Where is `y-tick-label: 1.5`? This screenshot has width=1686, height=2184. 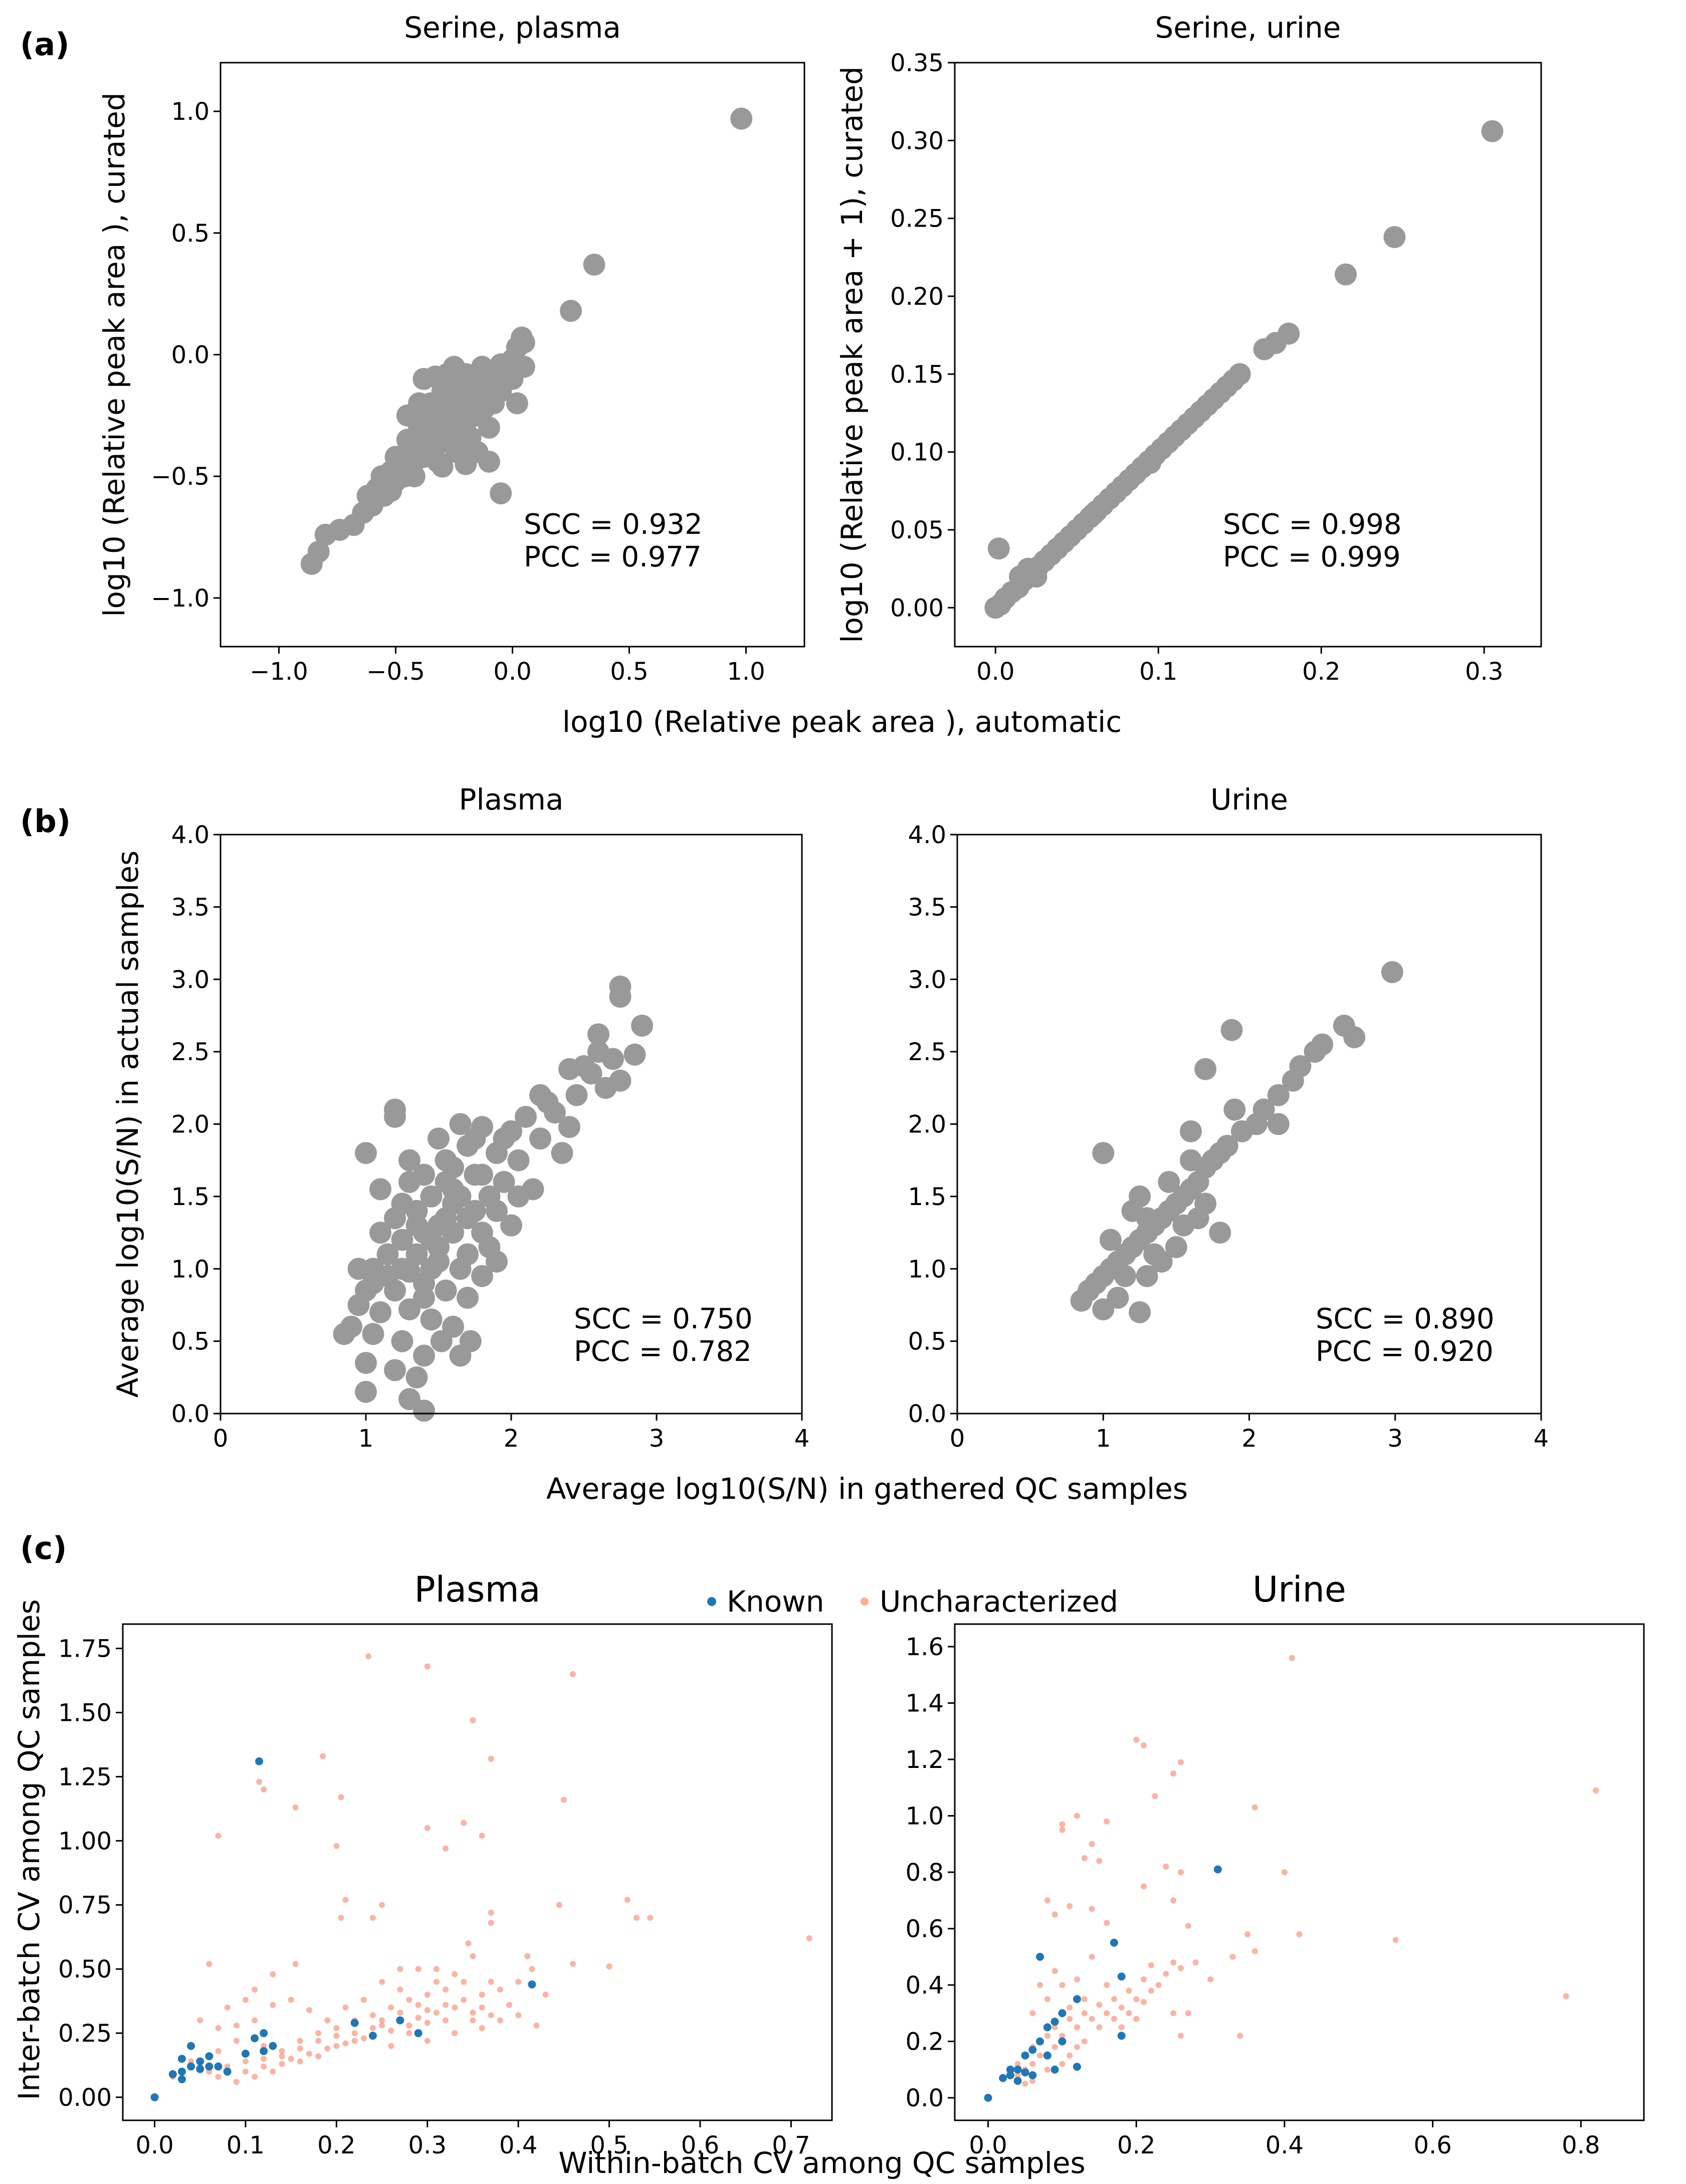 y-tick-label: 1.5 is located at coordinates (190, 1197).